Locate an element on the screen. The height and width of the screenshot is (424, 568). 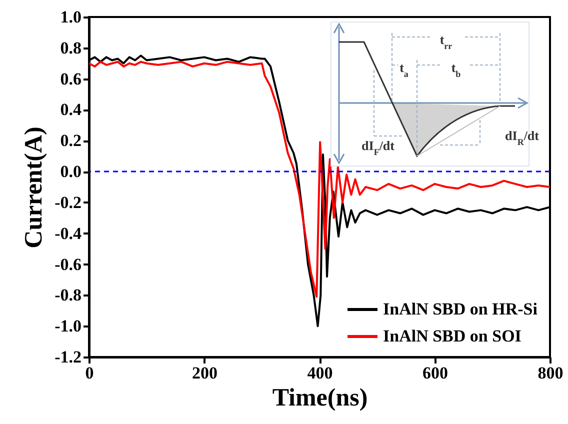
y-tick-label: -0.6 is located at coordinates (68, 264).